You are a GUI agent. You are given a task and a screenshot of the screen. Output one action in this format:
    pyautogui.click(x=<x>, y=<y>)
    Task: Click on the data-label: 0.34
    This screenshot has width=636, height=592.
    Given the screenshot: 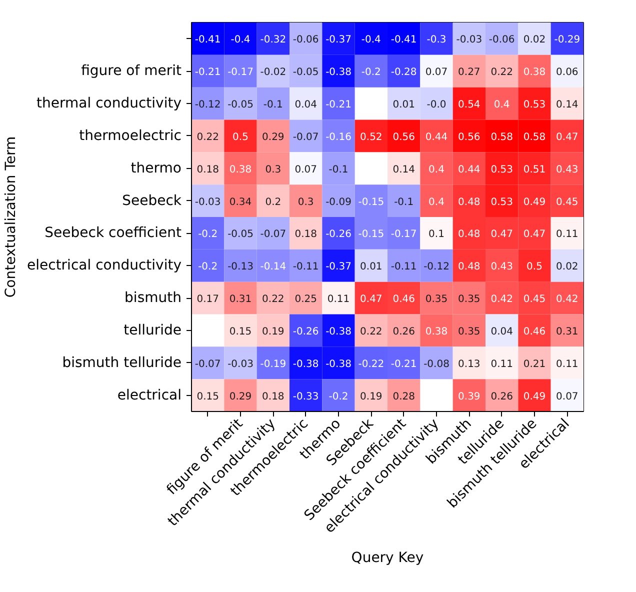 What is the action you would take?
    pyautogui.click(x=240, y=202)
    